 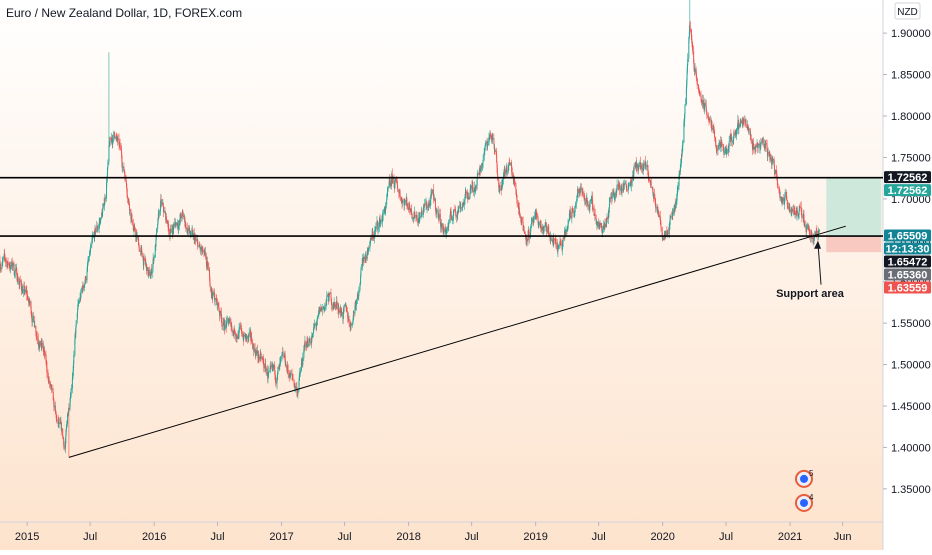 What do you see at coordinates (853, 207) in the screenshot?
I see `target-zone` at bounding box center [853, 207].